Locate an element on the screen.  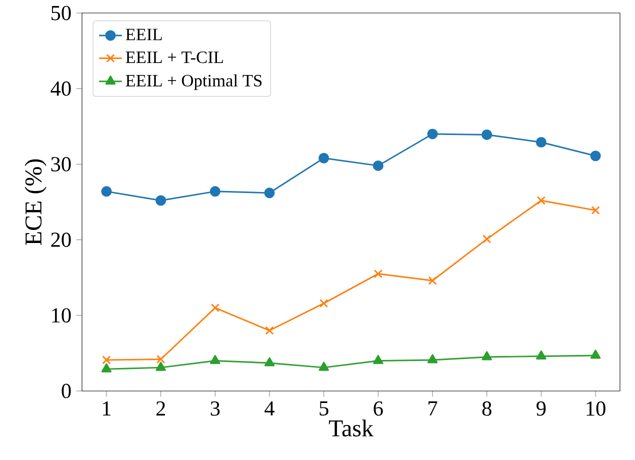
y-tick-label: 30 is located at coordinates (61, 164).